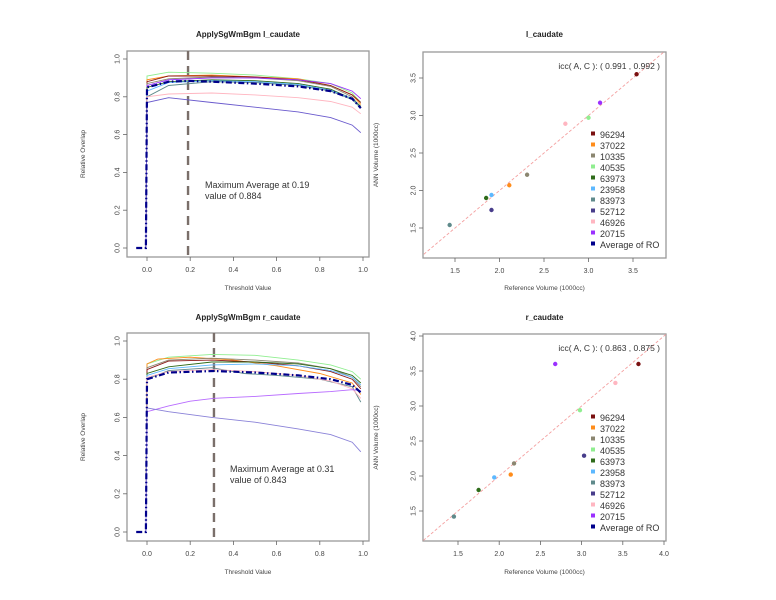 This screenshot has height=600, width=776. I want to click on y-tick-label: 0.2, so click(117, 494).